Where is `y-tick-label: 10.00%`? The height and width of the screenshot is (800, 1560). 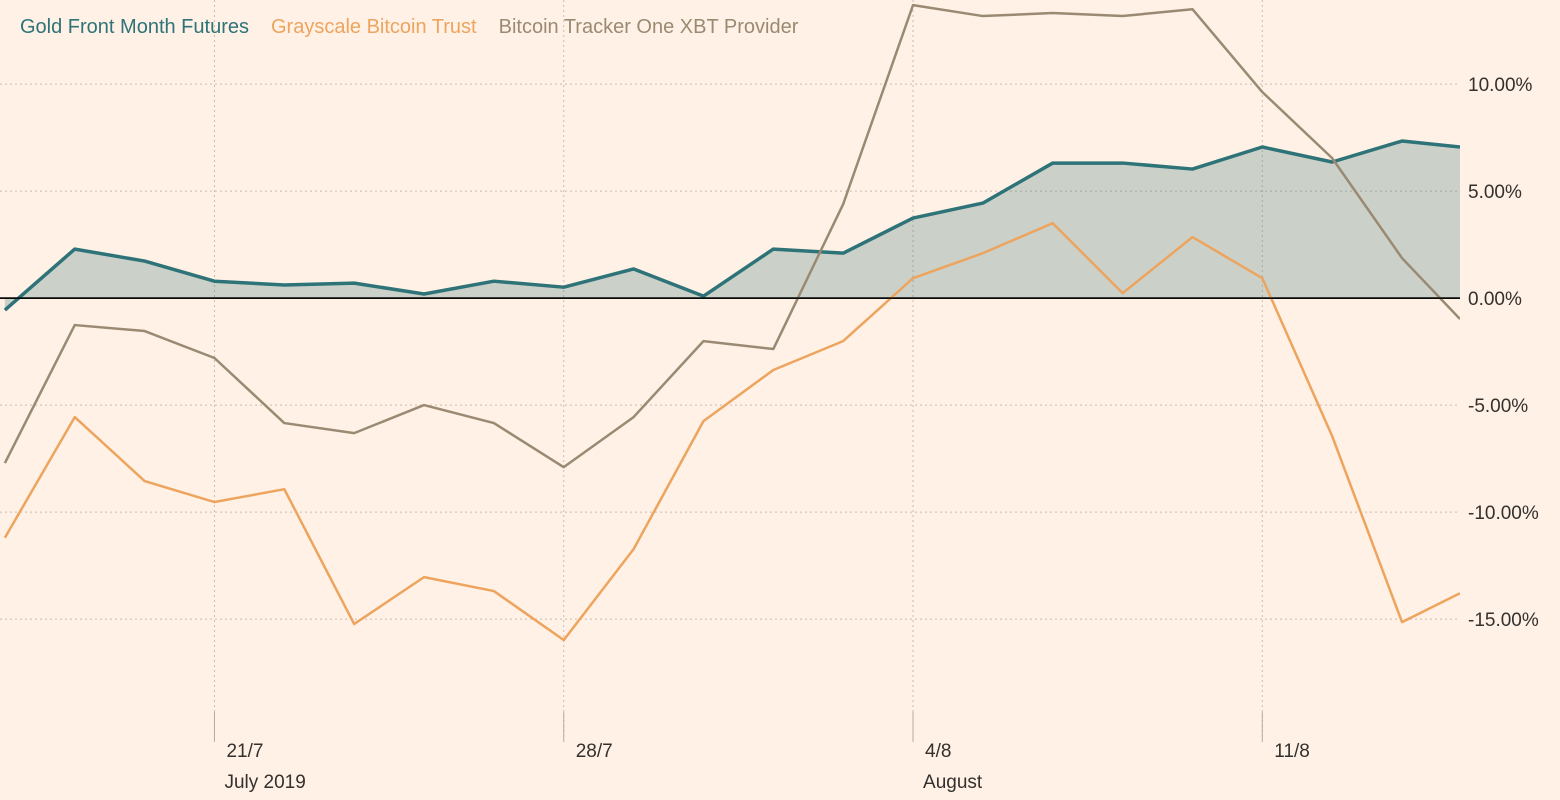
y-tick-label: 10.00% is located at coordinates (1500, 85).